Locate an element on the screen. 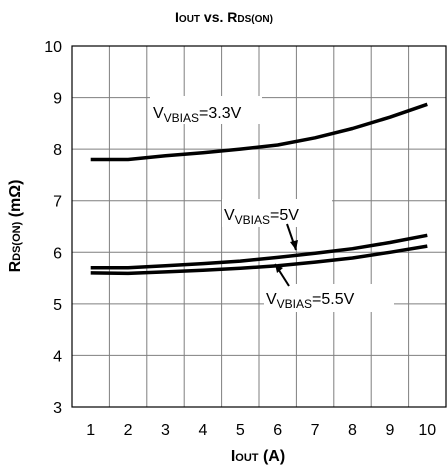  x-tick-label: 8 is located at coordinates (352, 430).